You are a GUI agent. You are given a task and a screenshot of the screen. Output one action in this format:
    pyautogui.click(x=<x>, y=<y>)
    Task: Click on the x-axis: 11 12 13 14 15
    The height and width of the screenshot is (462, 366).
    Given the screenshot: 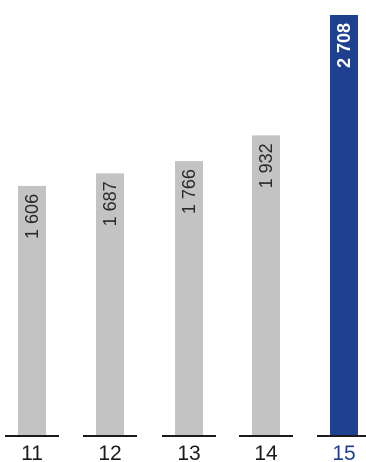 What is the action you would take?
    pyautogui.click(x=185, y=448)
    